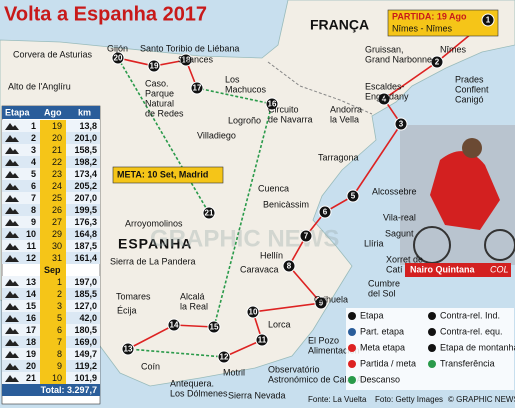 The image size is (515, 408). Describe the element at coordinates (224, 357) in the screenshot. I see `stage-marker-label: 12` at that location.